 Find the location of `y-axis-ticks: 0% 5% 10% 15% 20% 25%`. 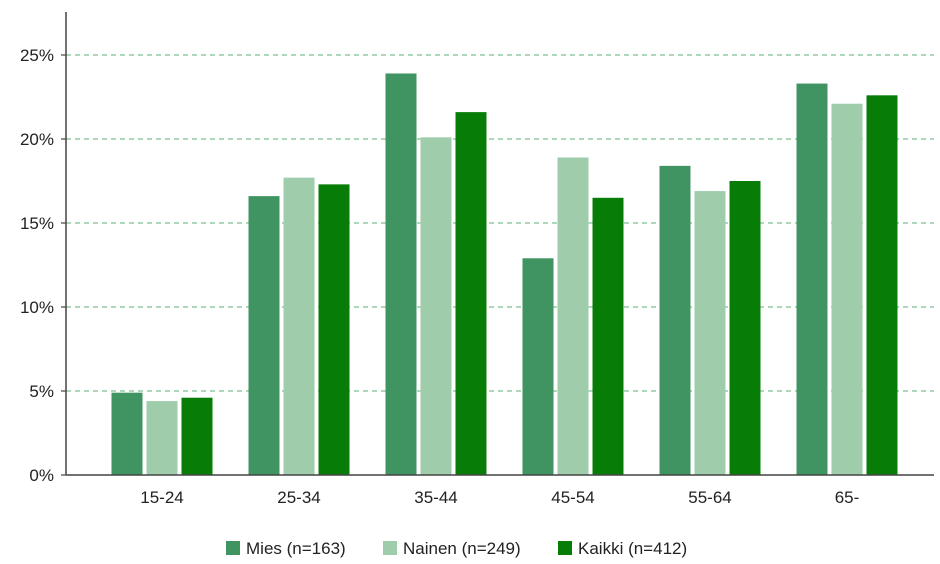

y-axis-ticks: 0% 5% 10% 15% 20% 25% is located at coordinates (43, 265).